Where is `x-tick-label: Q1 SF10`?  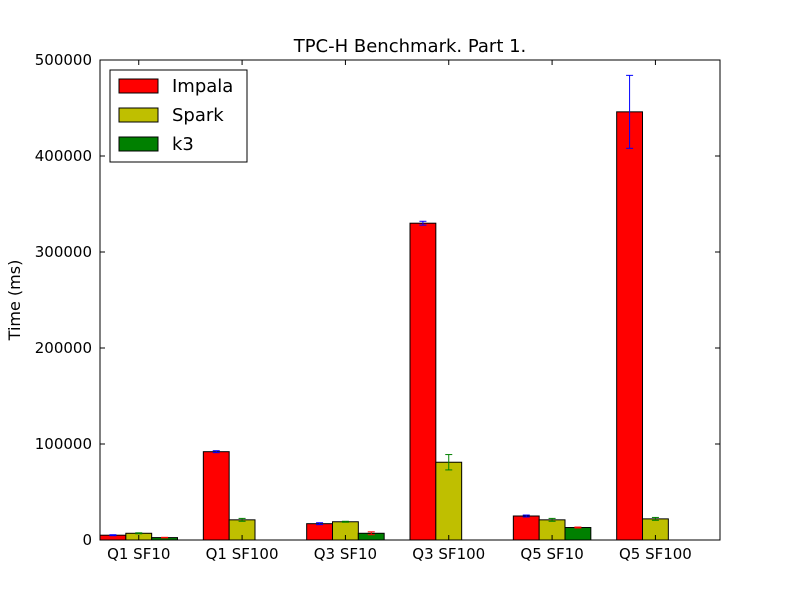 x-tick-label: Q1 SF10 is located at coordinates (138, 554).